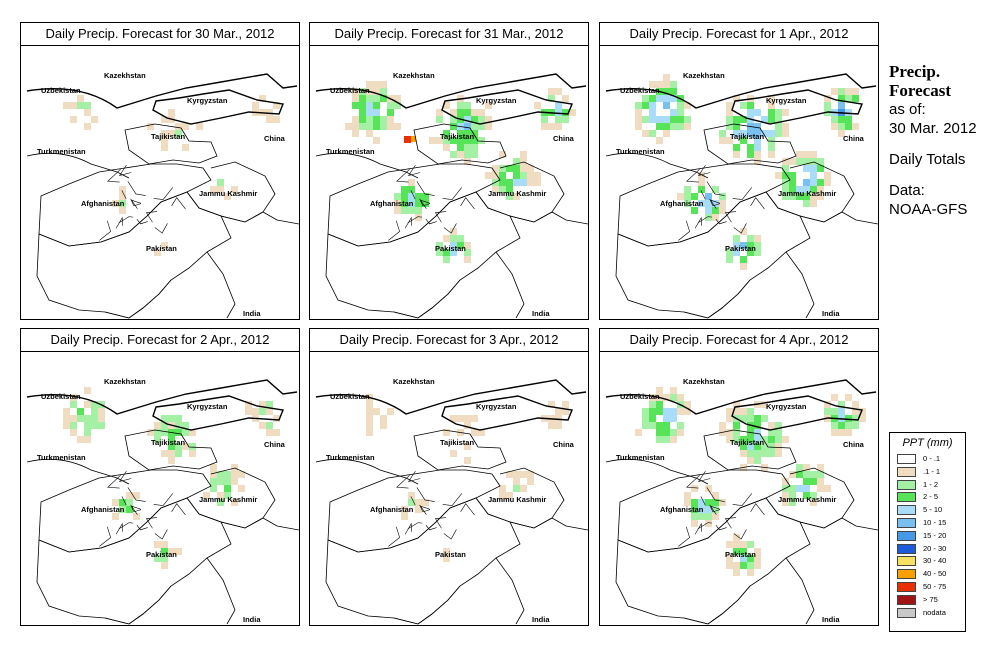 The image size is (983, 649). What do you see at coordinates (927, 574) in the screenshot?
I see `legend-item: 40 - 50` at bounding box center [927, 574].